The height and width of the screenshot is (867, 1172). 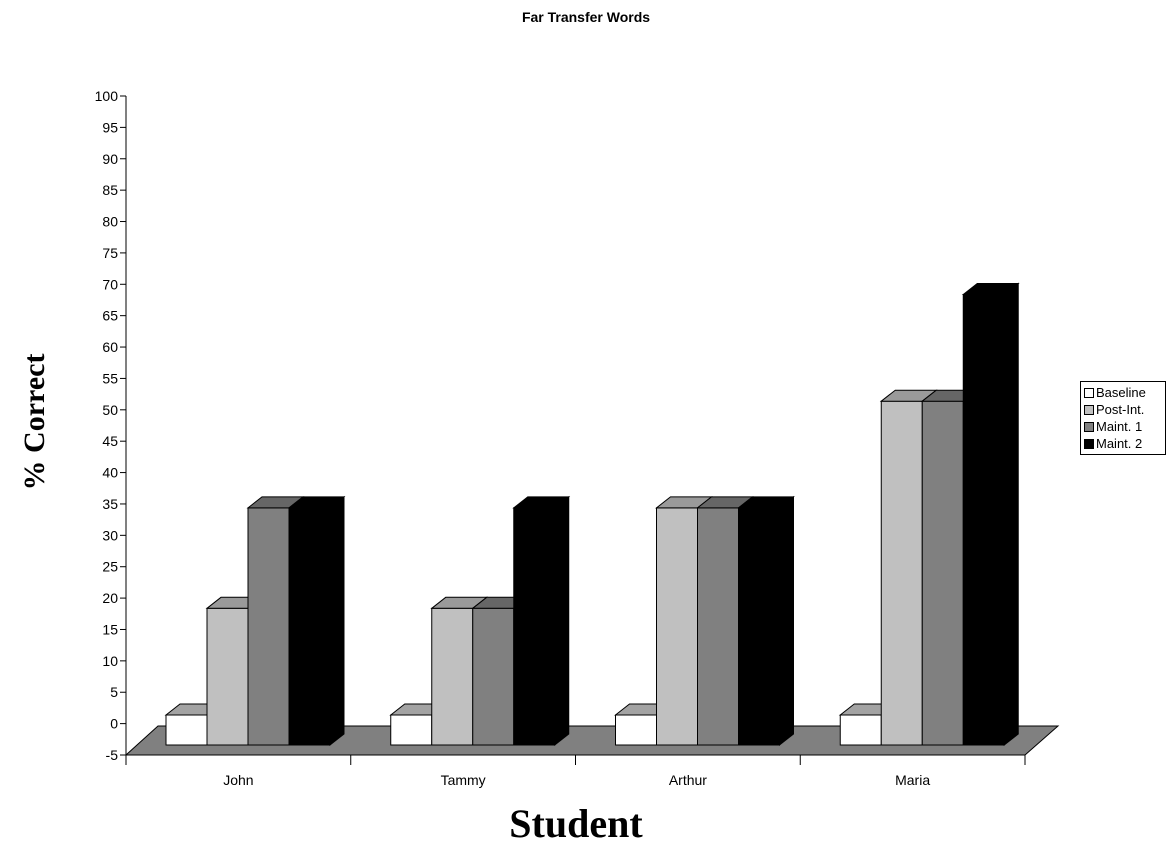 What do you see at coordinates (688, 780) in the screenshot?
I see `x-tick-label: Arthur` at bounding box center [688, 780].